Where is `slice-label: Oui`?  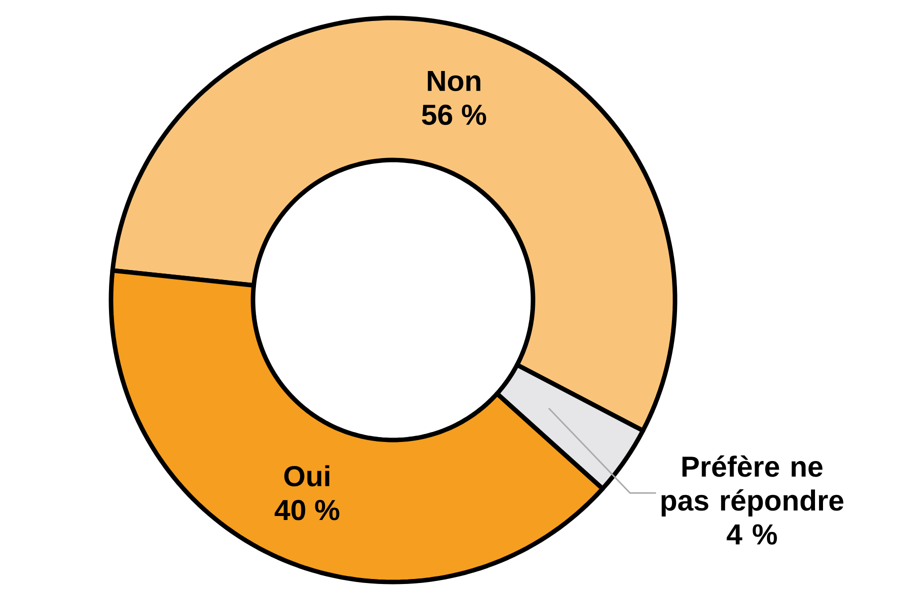 slice-label: Oui is located at coordinates (307, 475).